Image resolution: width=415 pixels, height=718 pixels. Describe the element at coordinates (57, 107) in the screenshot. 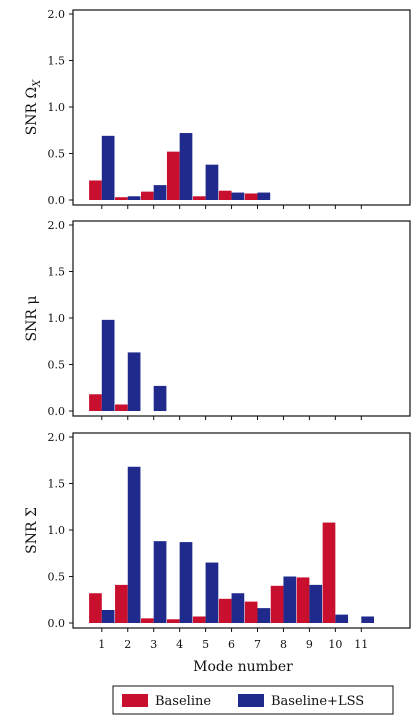

I see `panel-1-ytick-label-1.0: 1.0` at that location.